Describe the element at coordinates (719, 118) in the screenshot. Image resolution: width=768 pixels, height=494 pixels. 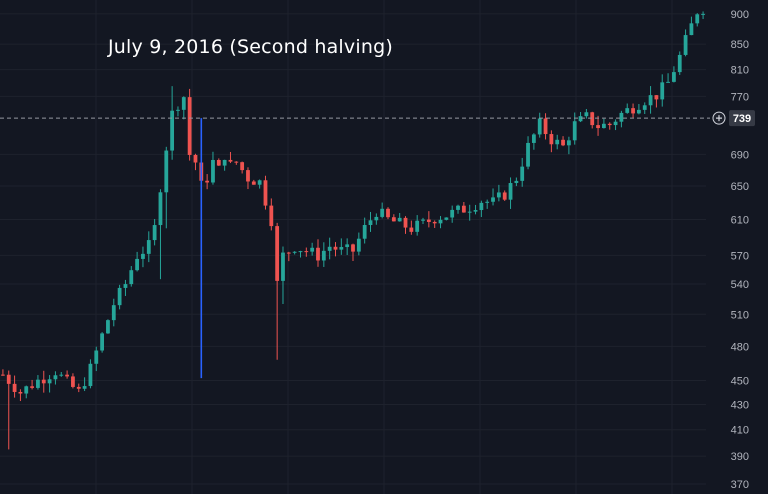
I see `plus-circle-icon` at that location.